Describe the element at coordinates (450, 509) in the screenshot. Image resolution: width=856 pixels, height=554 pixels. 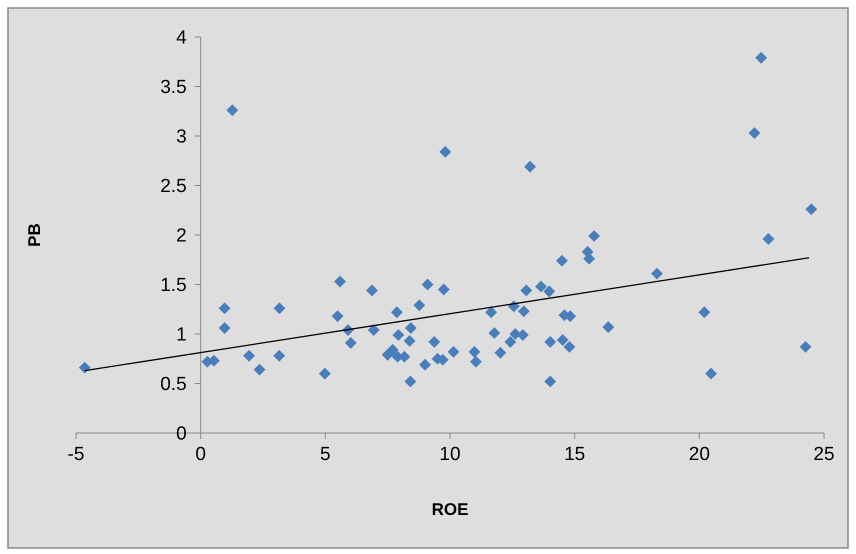
I see `x-axis-title: ROE` at that location.